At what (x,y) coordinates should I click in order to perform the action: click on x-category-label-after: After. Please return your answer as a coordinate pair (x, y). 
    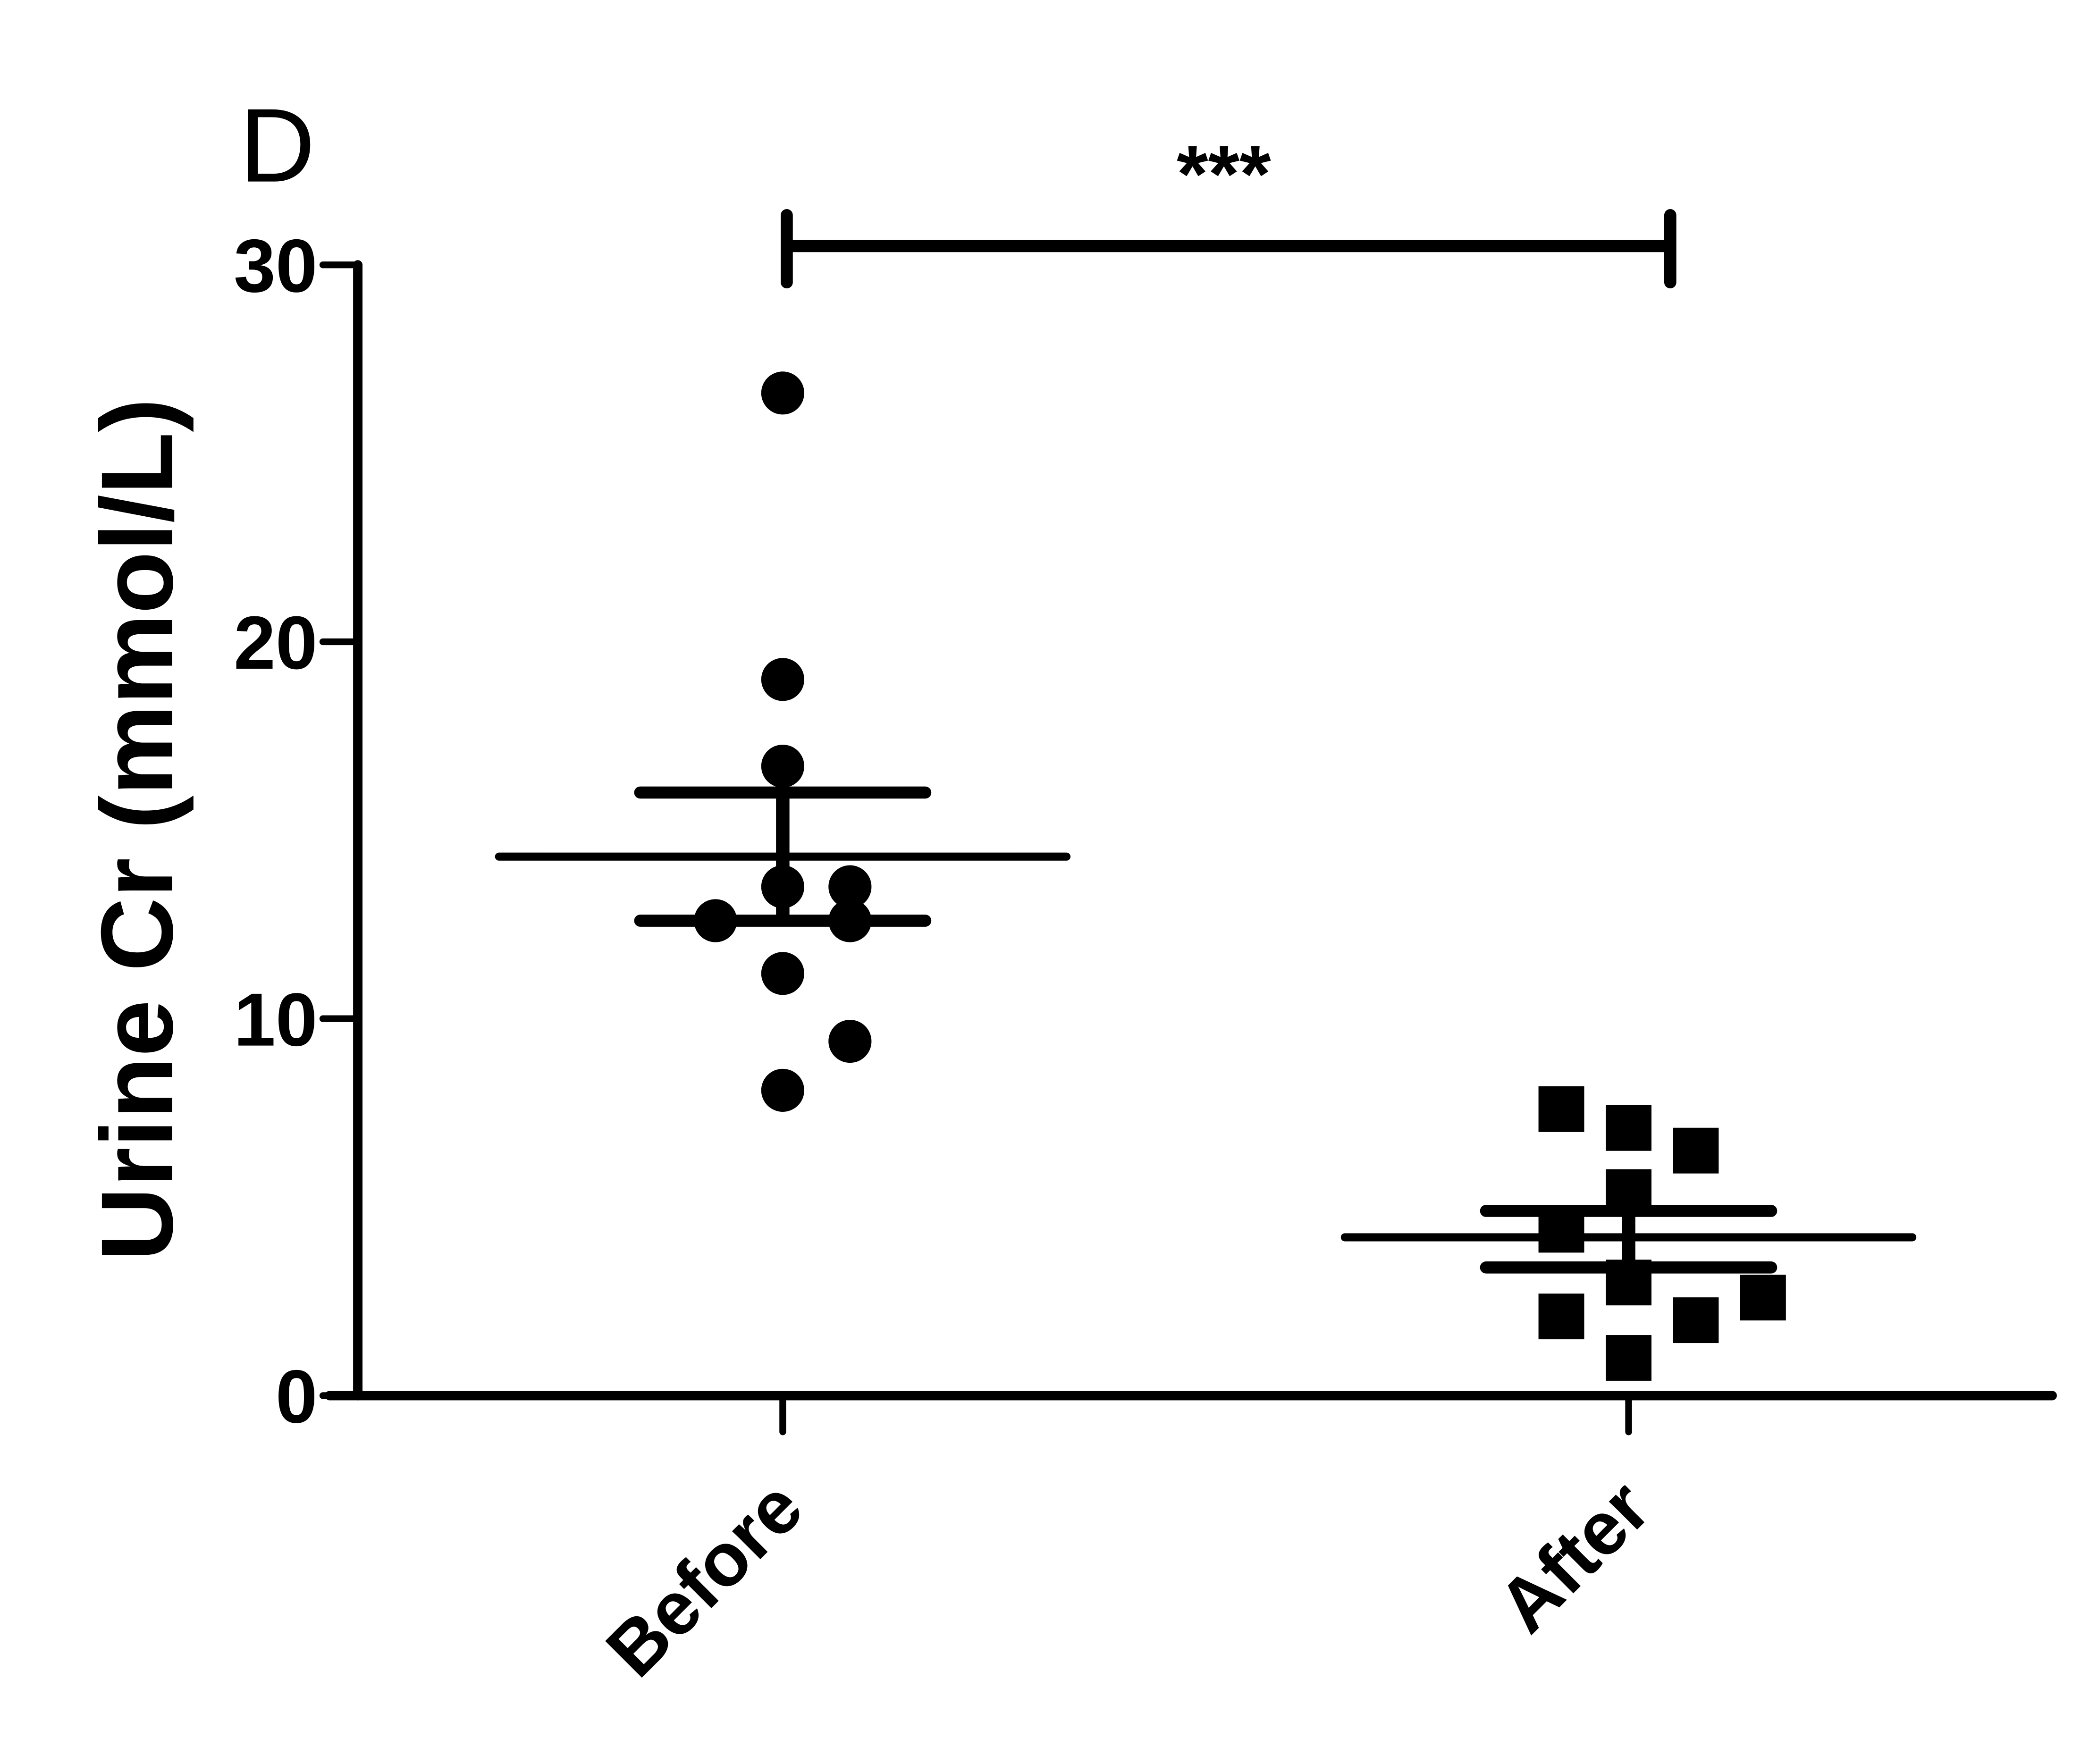
    Looking at the image, I should click on (1574, 1556).